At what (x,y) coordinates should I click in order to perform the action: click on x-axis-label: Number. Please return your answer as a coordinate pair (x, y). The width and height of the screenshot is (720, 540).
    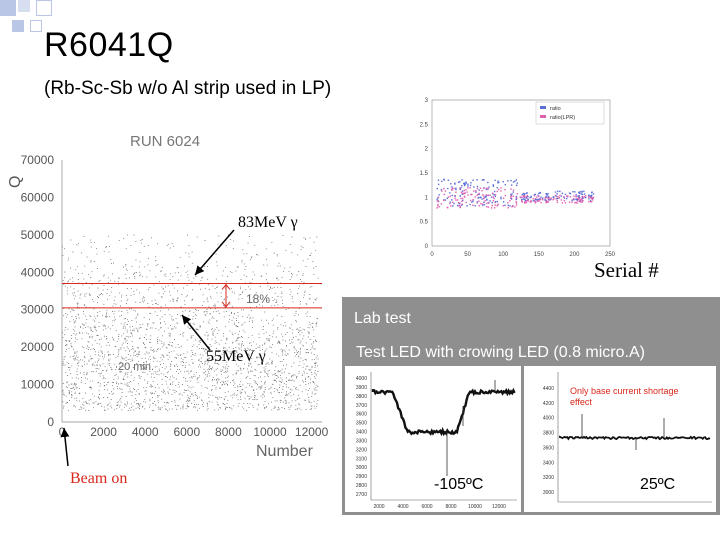
    Looking at the image, I should click on (285, 451).